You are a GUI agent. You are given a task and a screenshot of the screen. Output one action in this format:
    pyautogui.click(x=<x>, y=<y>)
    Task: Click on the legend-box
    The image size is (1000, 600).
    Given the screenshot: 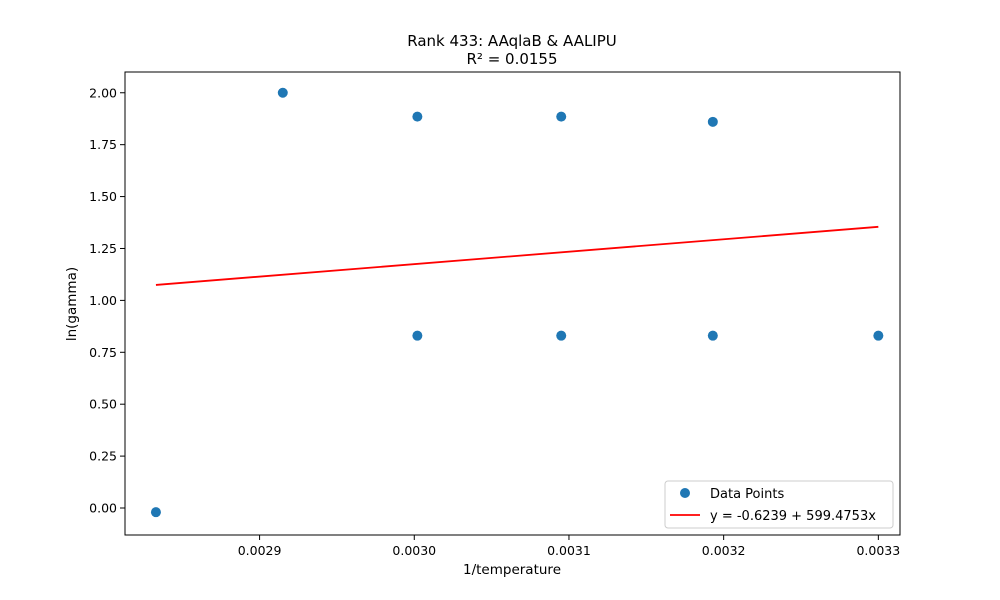 What is the action you would take?
    pyautogui.click(x=779, y=504)
    